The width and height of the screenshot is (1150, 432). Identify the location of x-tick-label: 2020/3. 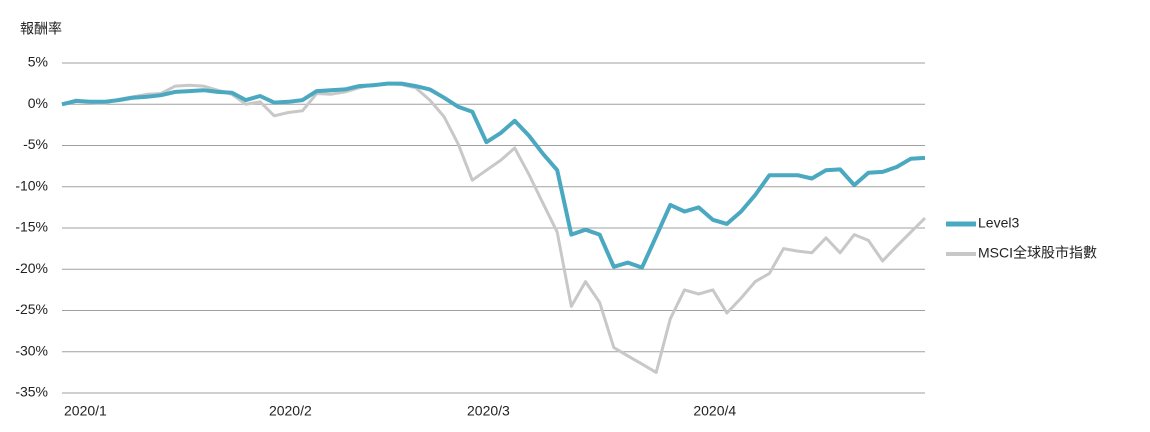
(488, 411).